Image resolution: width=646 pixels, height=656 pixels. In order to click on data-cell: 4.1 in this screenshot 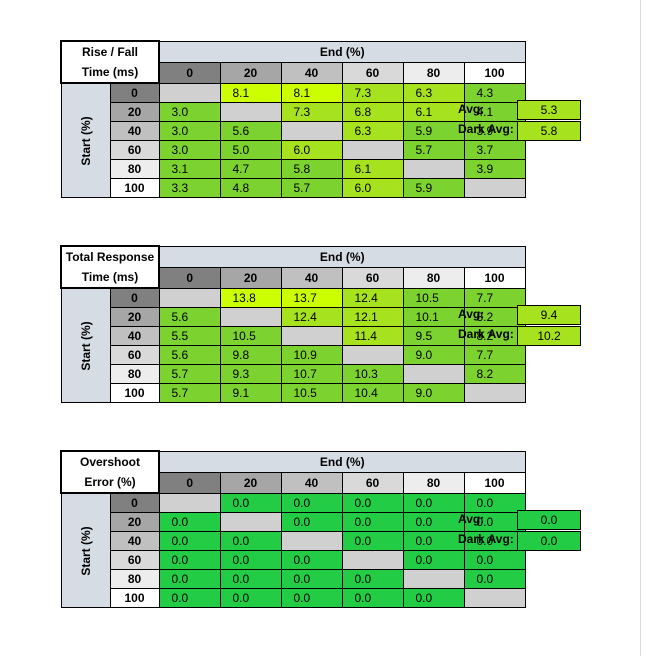, I will do `click(494, 112)`.